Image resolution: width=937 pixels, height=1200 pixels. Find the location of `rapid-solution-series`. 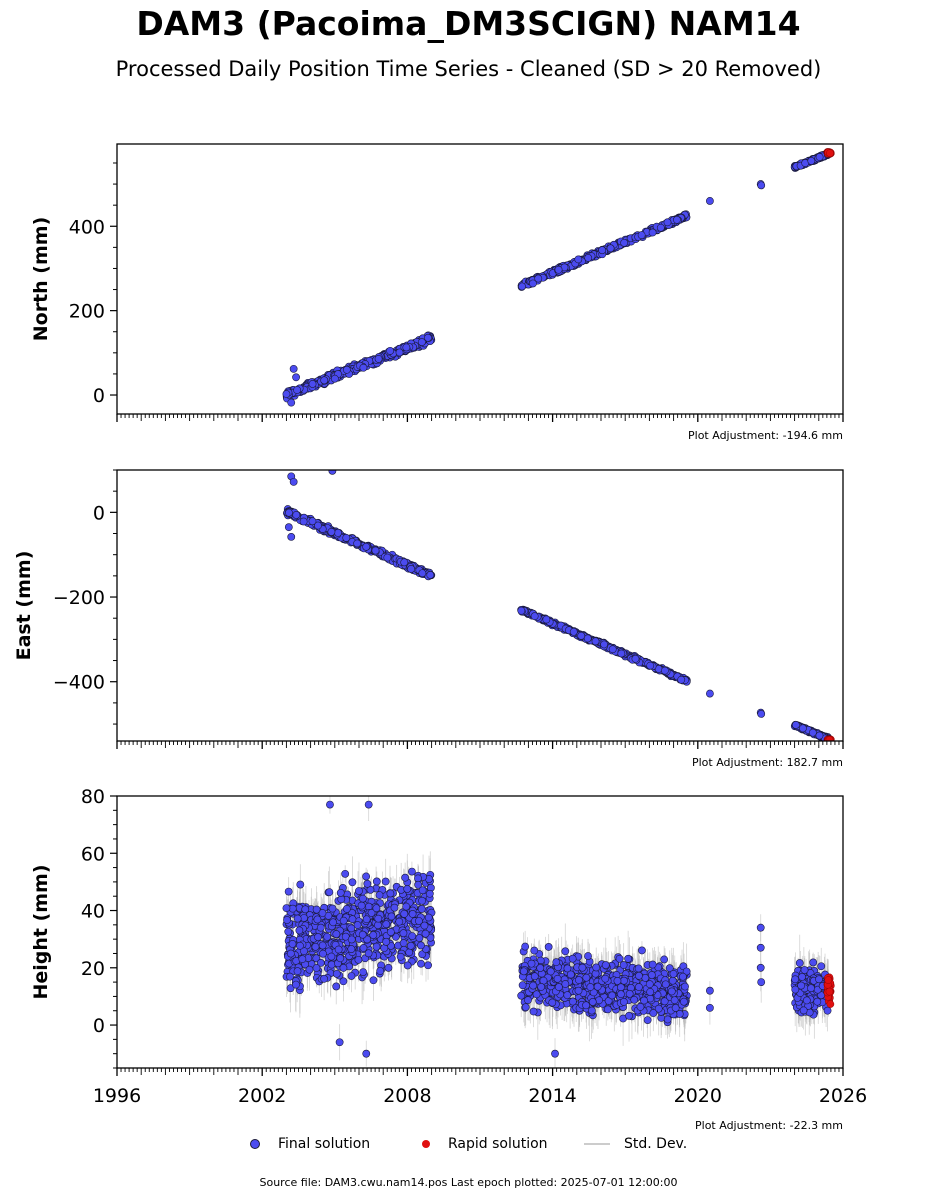

rapid-solution-series is located at coordinates (829, 153).